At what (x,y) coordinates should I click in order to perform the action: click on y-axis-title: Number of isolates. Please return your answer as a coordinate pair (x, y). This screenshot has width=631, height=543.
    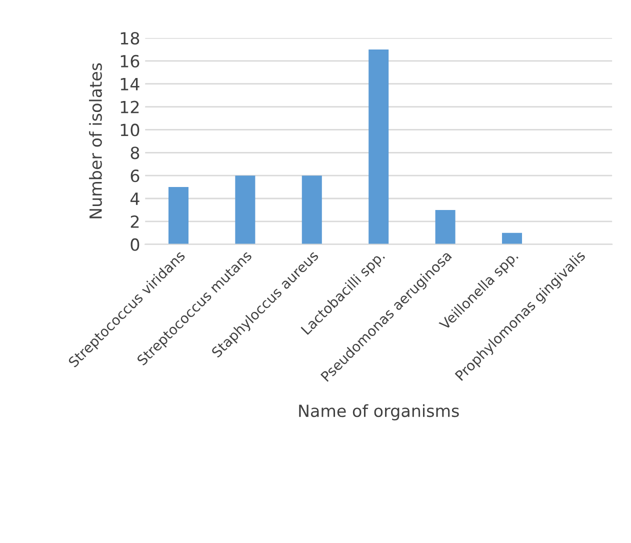
    Looking at the image, I should click on (95, 140).